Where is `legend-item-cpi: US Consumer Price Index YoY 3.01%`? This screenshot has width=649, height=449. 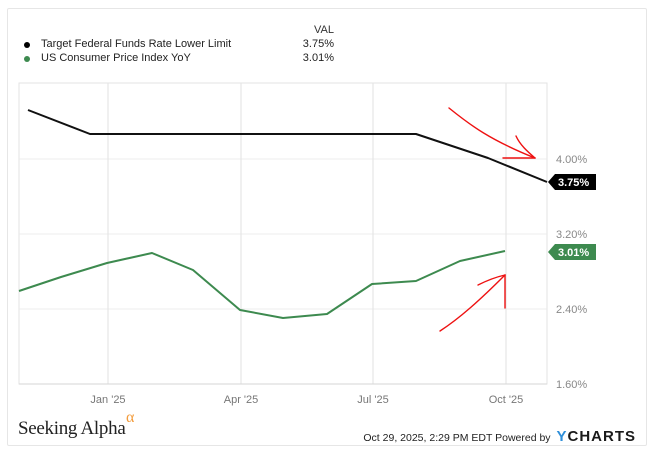
legend-item-cpi: US Consumer Price Index YoY 3.01% is located at coordinates (182, 59).